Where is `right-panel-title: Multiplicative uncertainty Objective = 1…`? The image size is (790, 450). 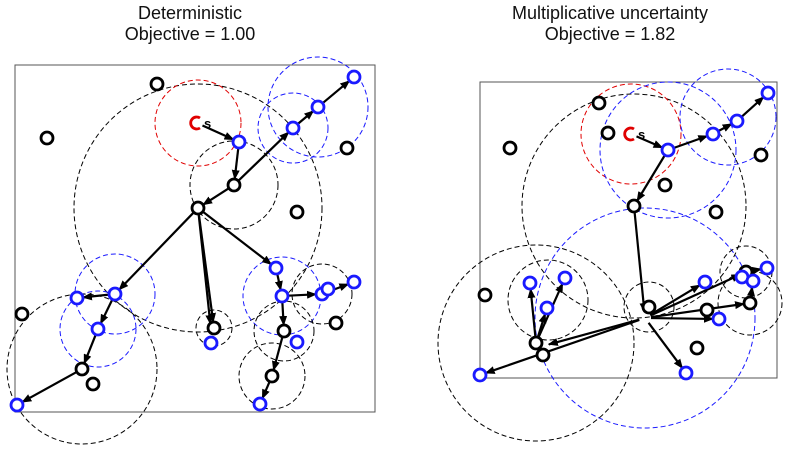 right-panel-title: Multiplicative uncertainty Objective = 1… is located at coordinates (610, 24).